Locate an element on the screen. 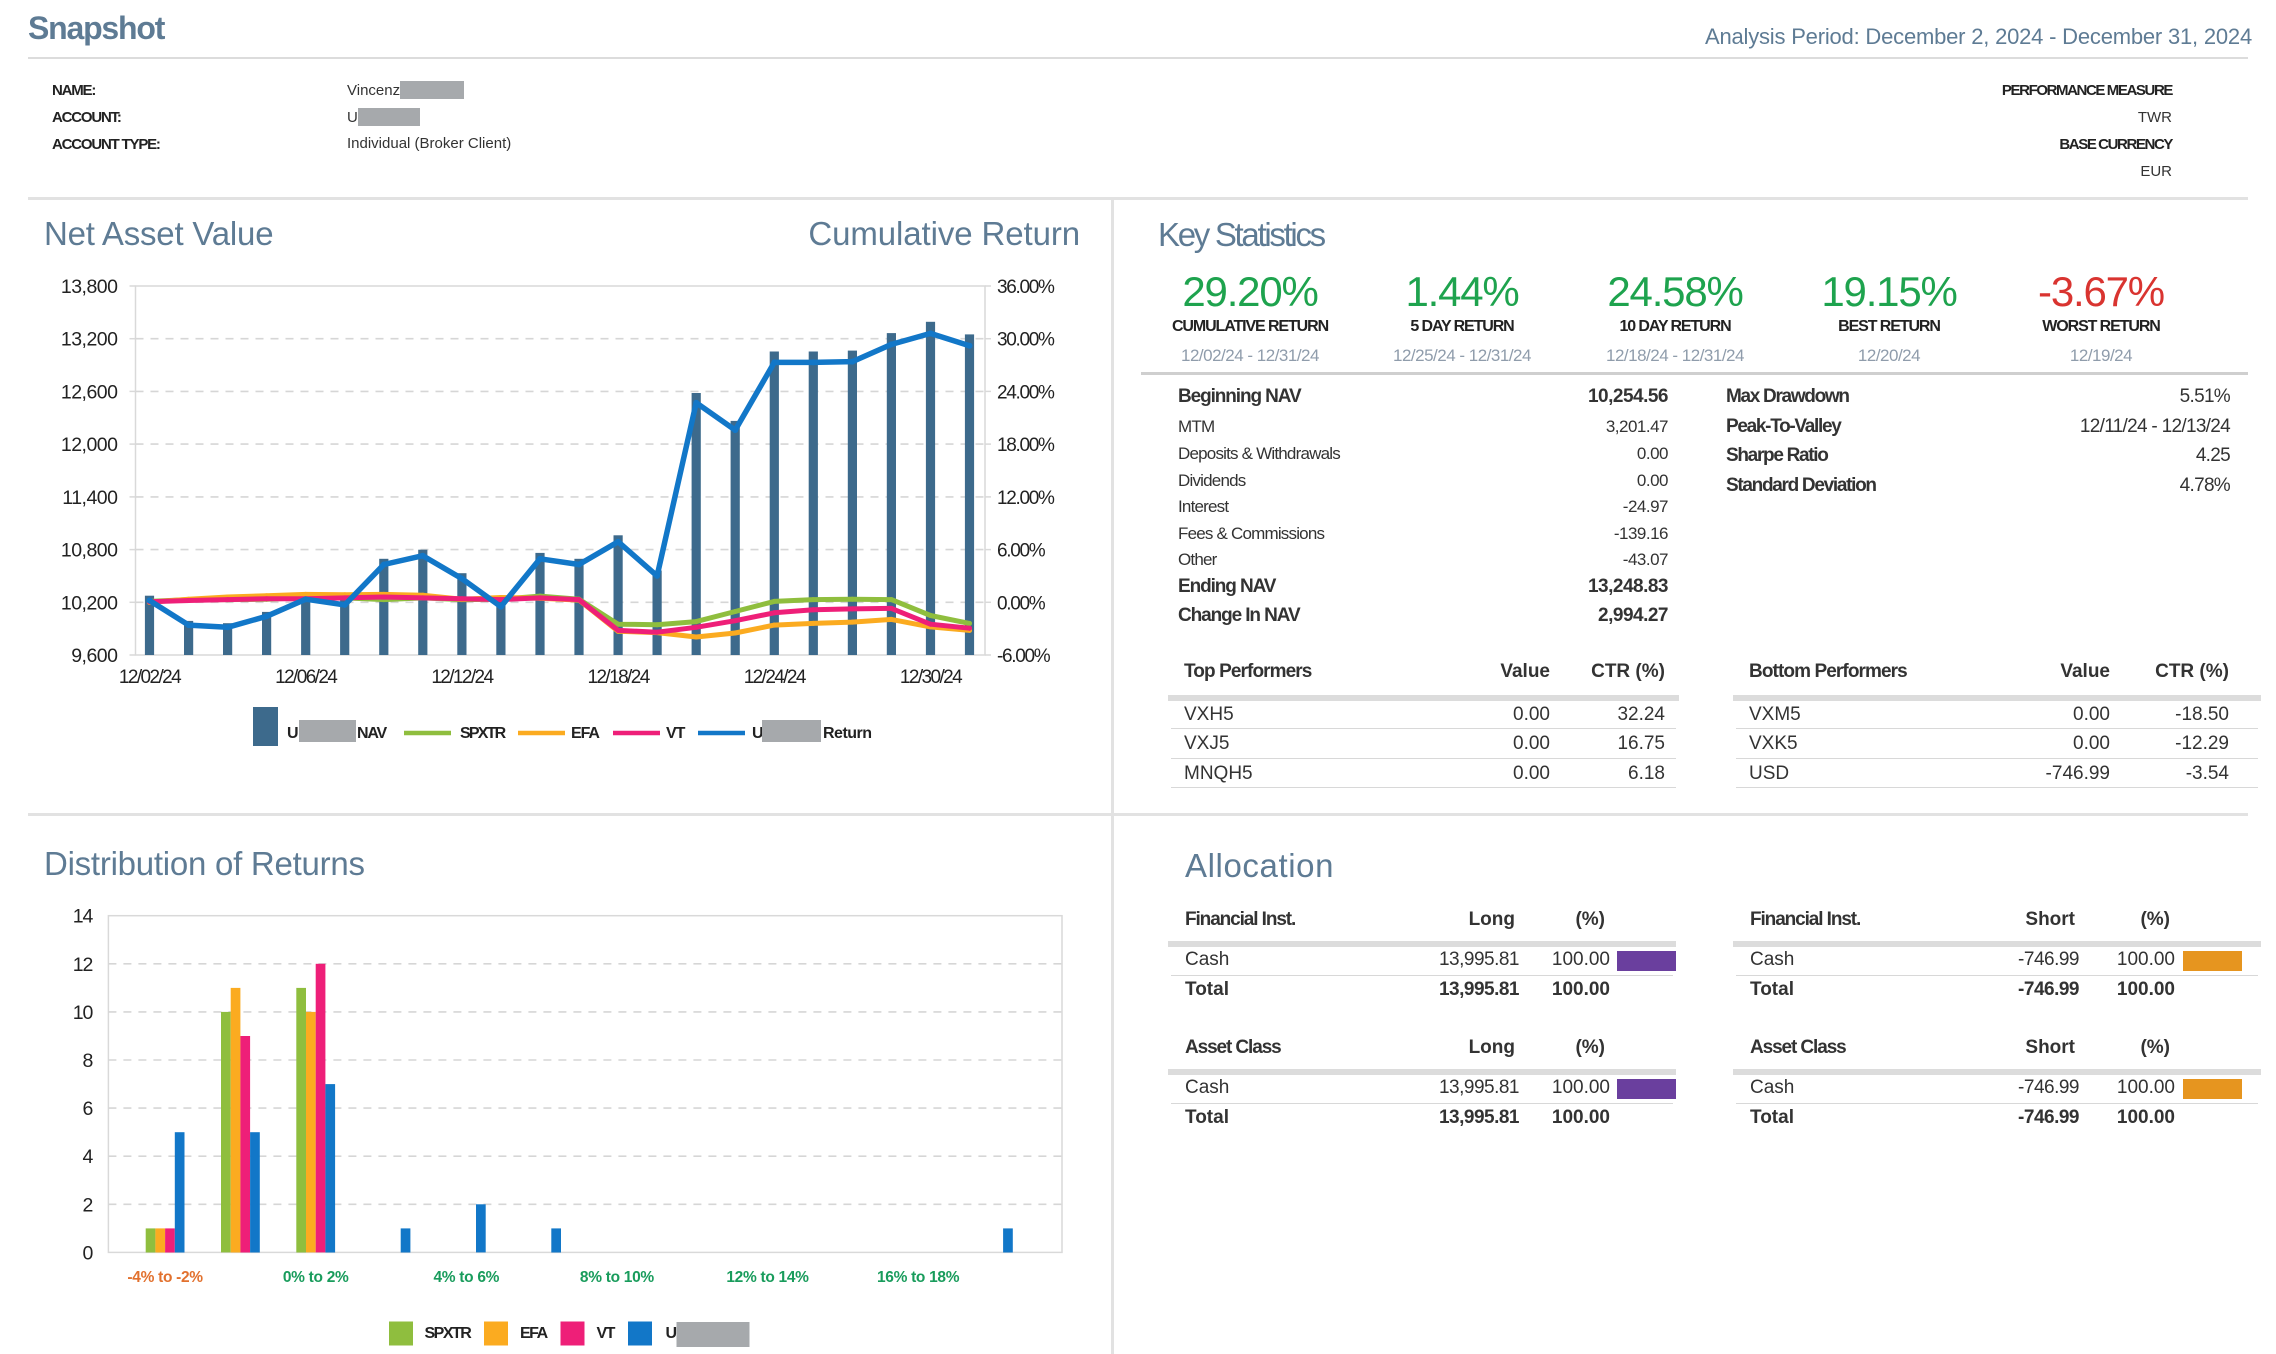 The width and height of the screenshot is (2276, 1354). svg-text: 14 is located at coordinates (83, 917).